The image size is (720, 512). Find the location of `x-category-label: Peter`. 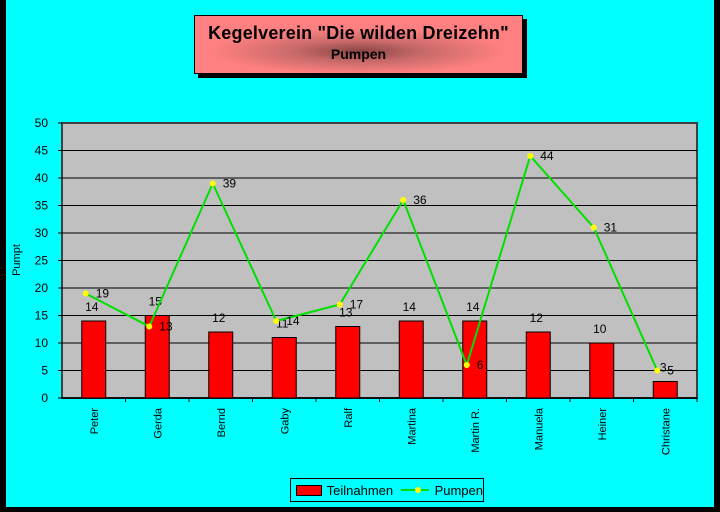

x-category-label: Peter is located at coordinates (95, 421).